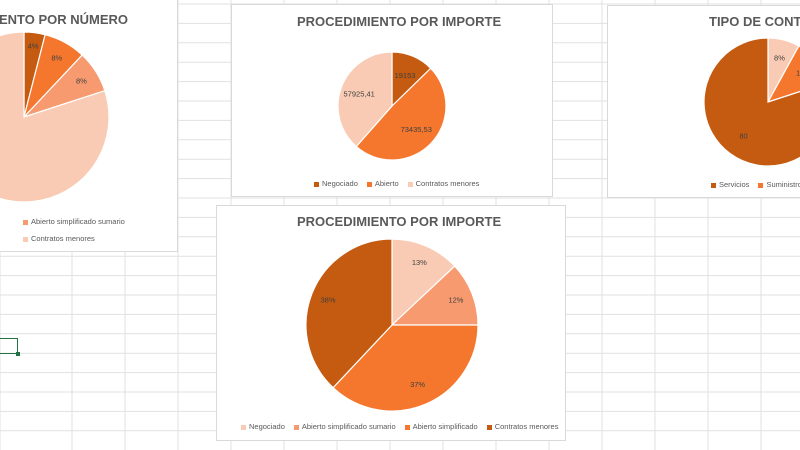 This screenshot has height=450, width=800. I want to click on pie-plot: 8% 12% 80, so click(751, 102).